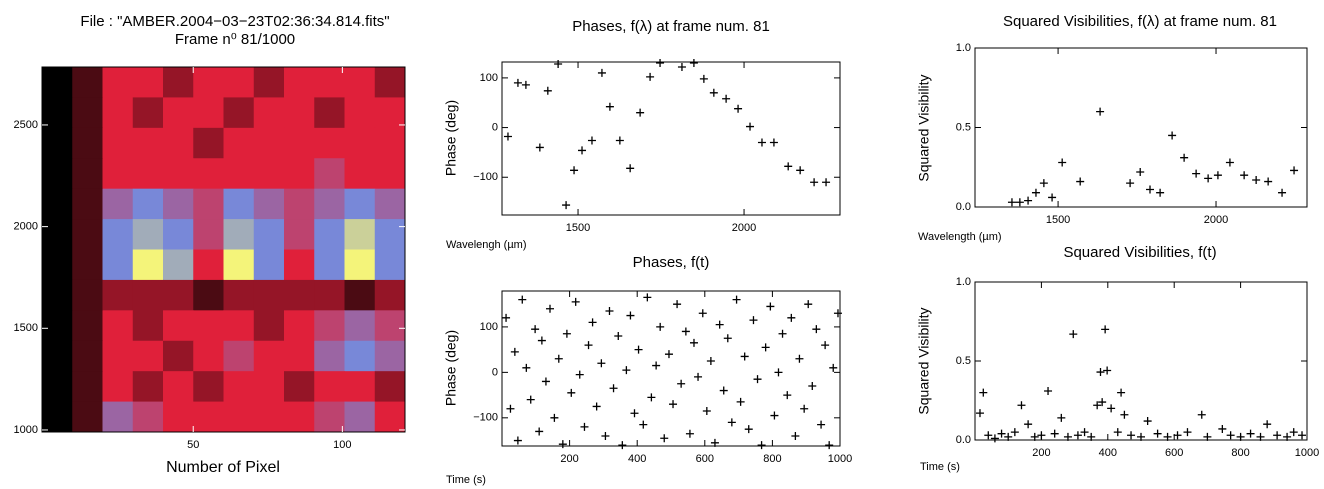  What do you see at coordinates (193, 445) in the screenshot?
I see `x-tick-label: 50` at bounding box center [193, 445].